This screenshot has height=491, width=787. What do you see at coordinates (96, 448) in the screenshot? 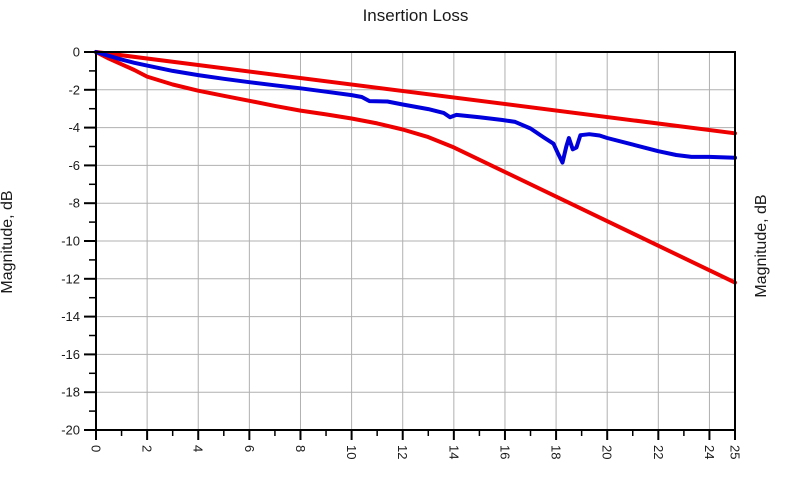
I see `x-tick-label: 0` at bounding box center [96, 448].